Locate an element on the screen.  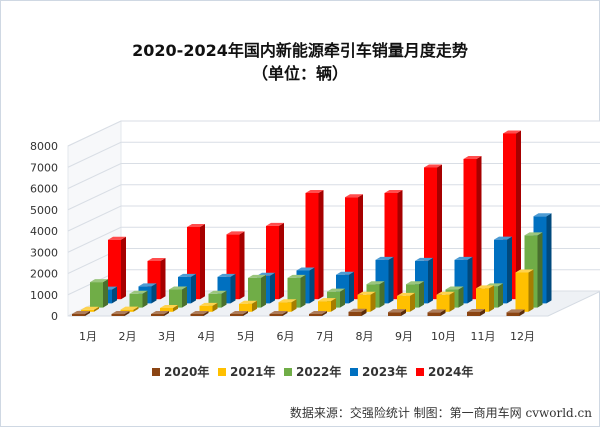
bar-2021年-6月 is located at coordinates (287, 305).